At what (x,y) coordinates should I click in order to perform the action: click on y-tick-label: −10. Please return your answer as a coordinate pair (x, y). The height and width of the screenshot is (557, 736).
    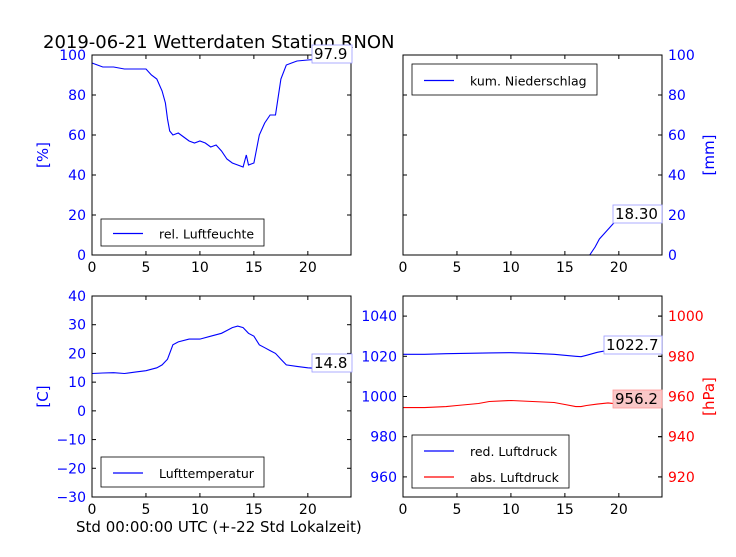
    Looking at the image, I should click on (71, 441).